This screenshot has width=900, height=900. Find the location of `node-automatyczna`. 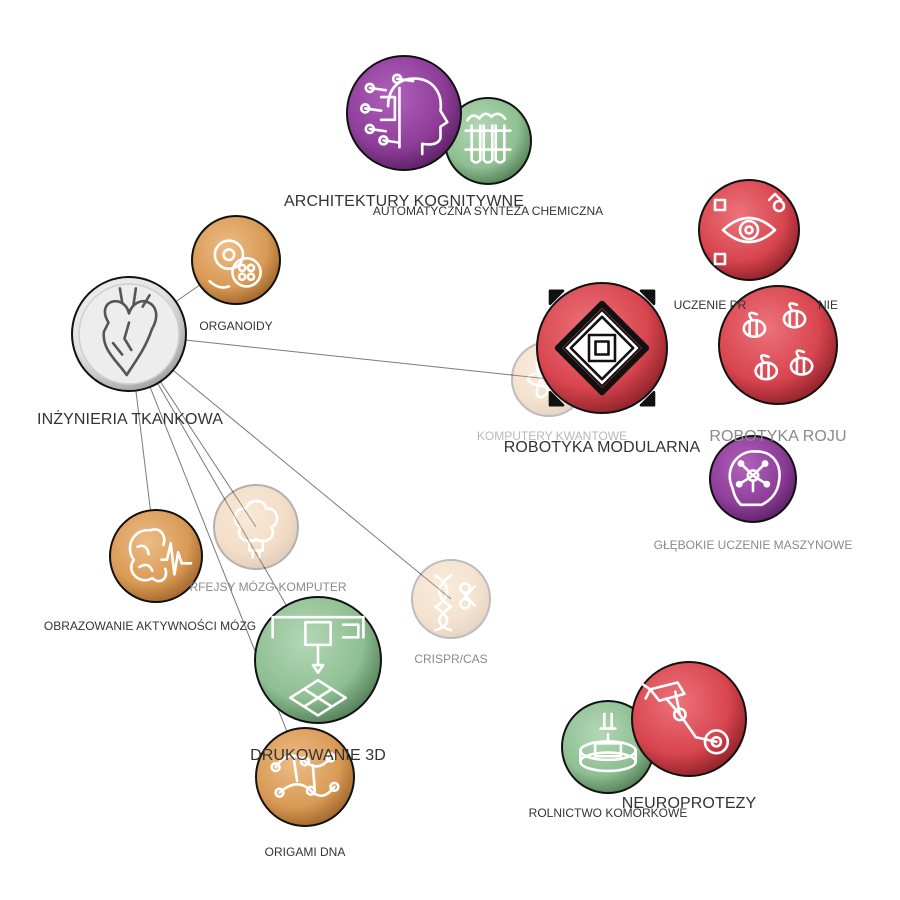

node-automatyczna is located at coordinates (488, 141).